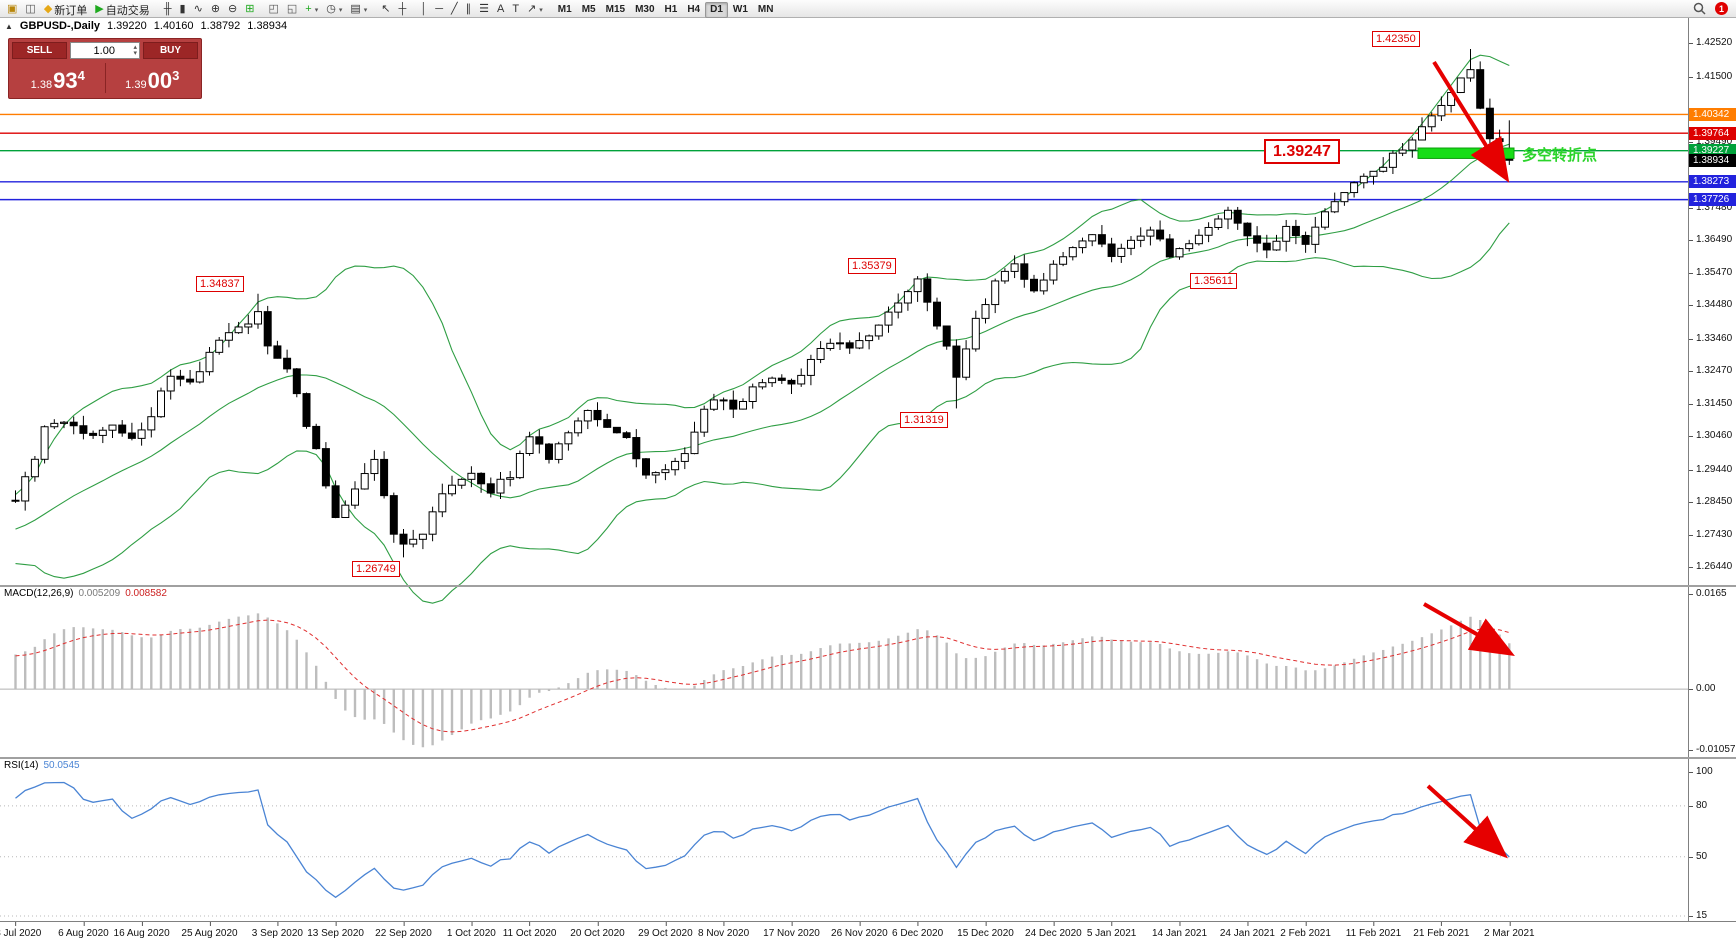  I want to click on candlestick-chart-icon: ▮, so click(183, 10).